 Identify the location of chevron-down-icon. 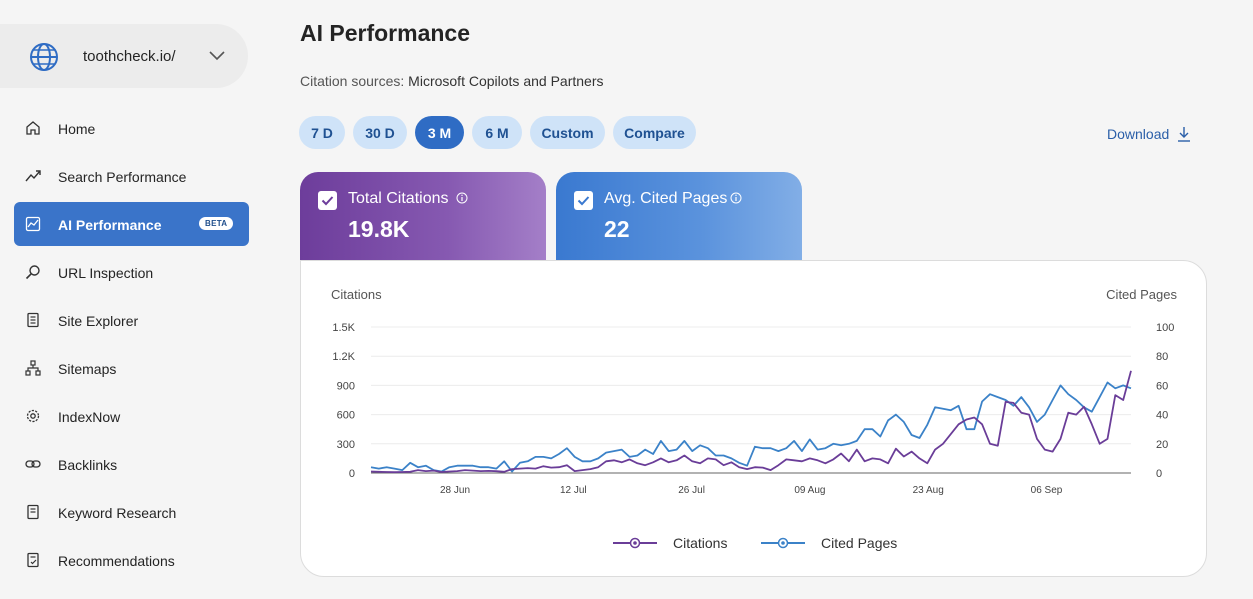
(217, 56).